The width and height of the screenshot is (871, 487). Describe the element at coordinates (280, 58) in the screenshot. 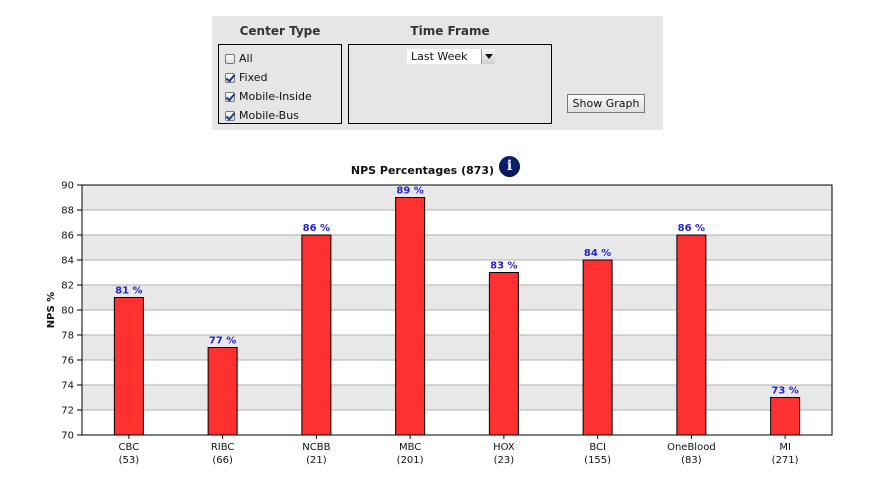

I see `checkbox-all: All` at that location.